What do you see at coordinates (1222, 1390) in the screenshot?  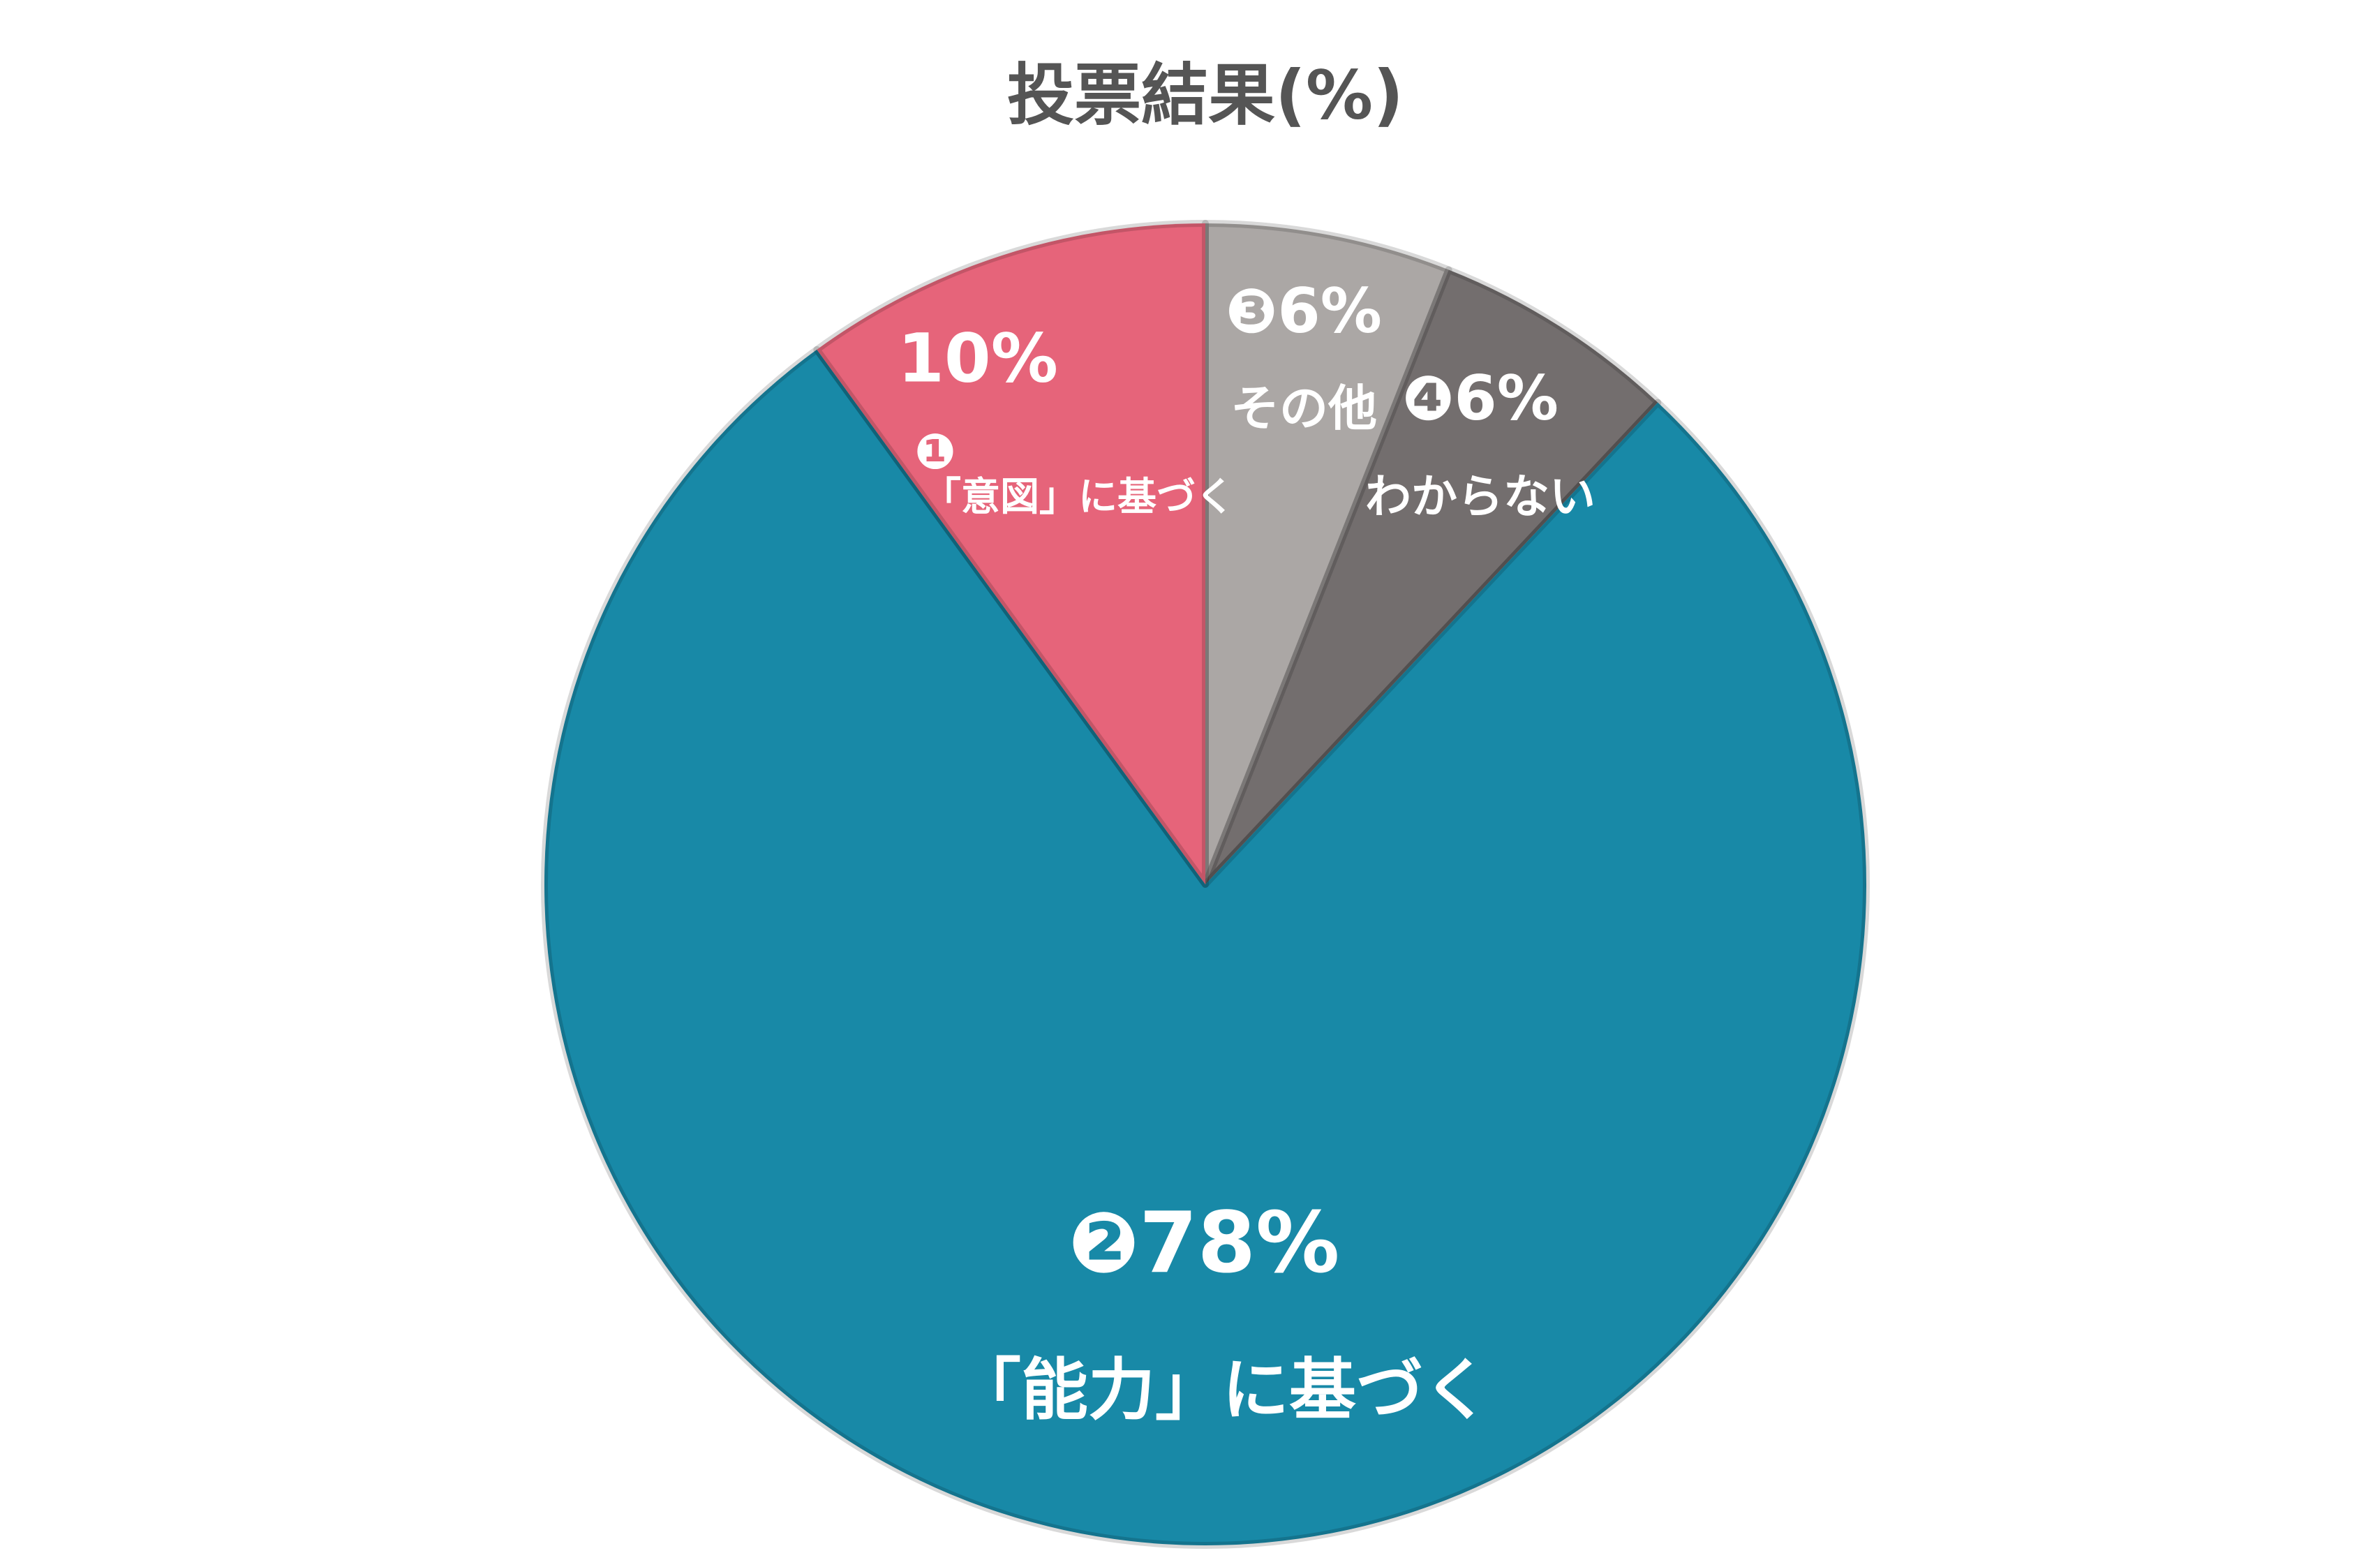 I see `category-label: 「能力」に基づく` at bounding box center [1222, 1390].